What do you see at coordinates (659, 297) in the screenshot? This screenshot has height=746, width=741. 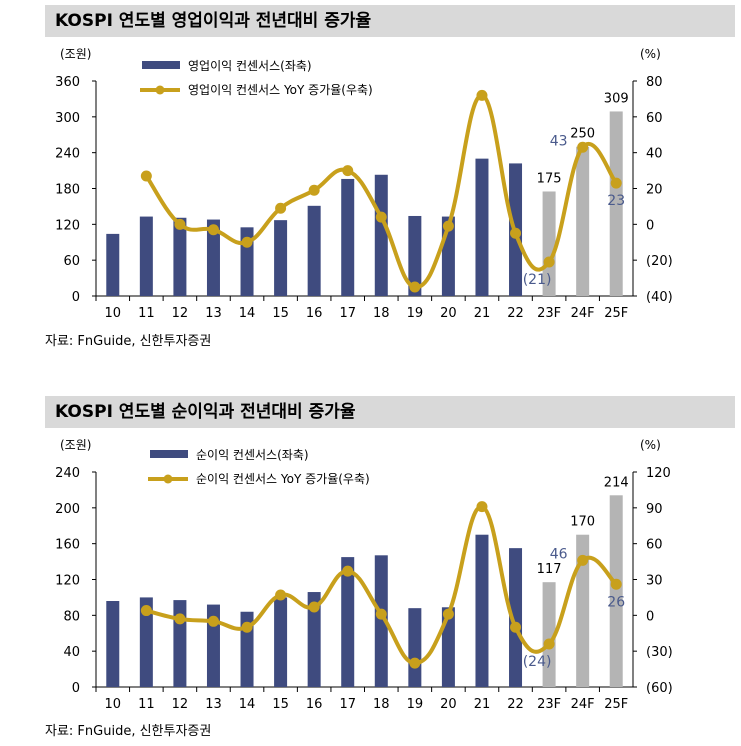 I see `chart-1-right-tick-label: (40)` at bounding box center [659, 297].